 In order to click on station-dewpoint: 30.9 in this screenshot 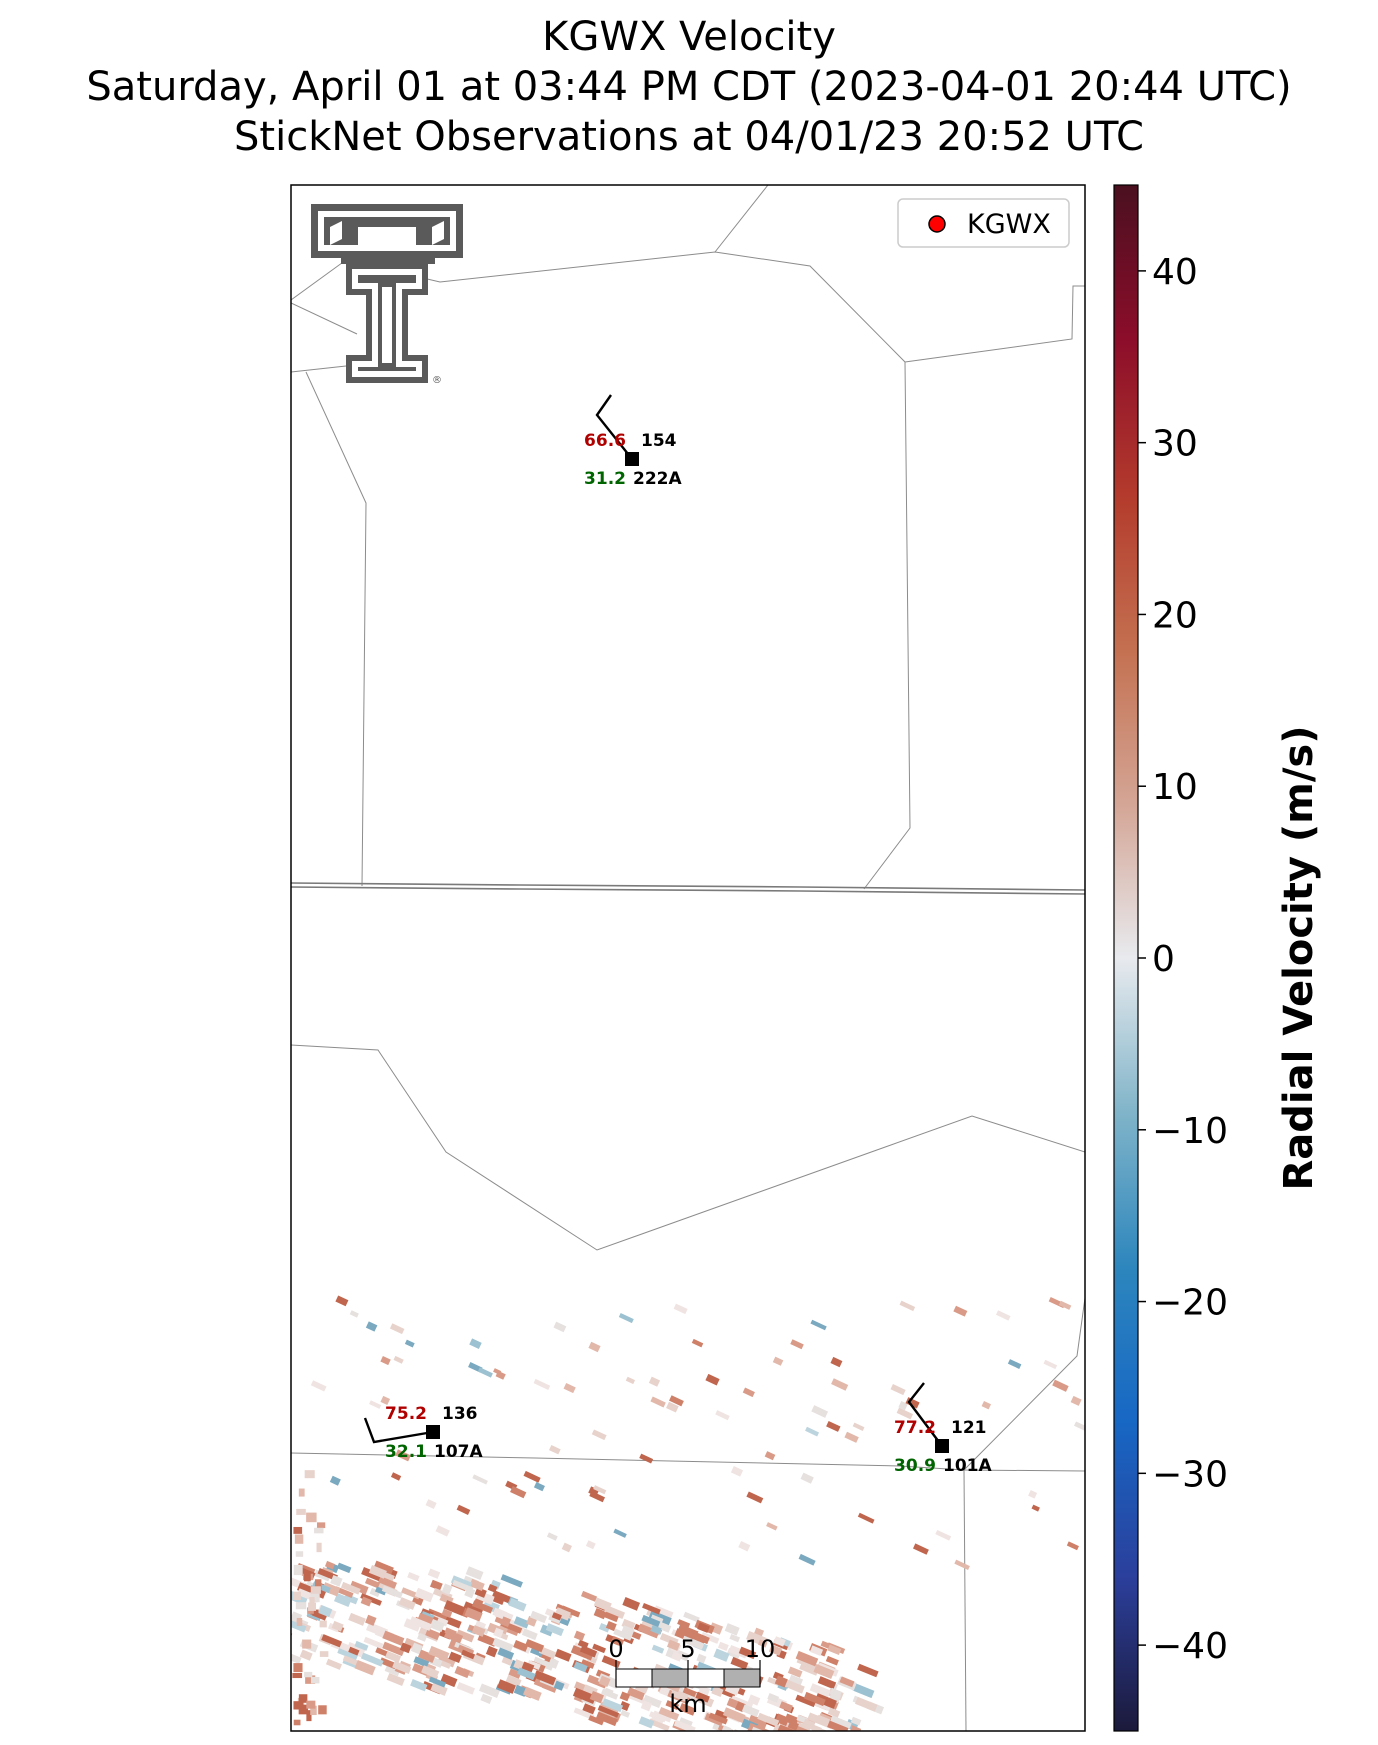, I will do `click(915, 1466)`.